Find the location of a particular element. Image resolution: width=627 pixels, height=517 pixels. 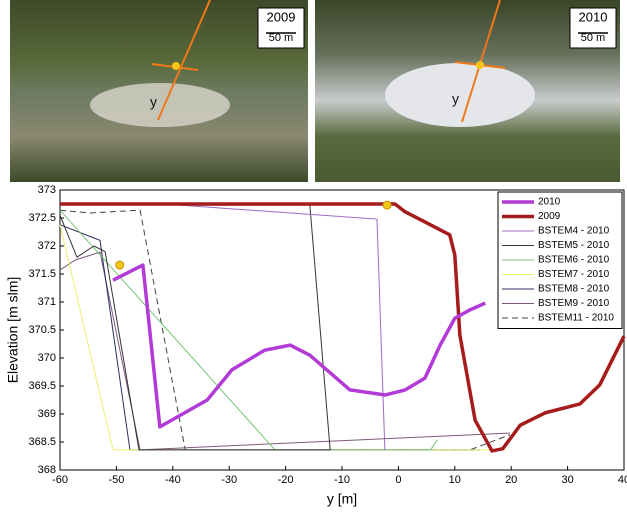

y-tick-label: 368 is located at coordinates (47, 470).